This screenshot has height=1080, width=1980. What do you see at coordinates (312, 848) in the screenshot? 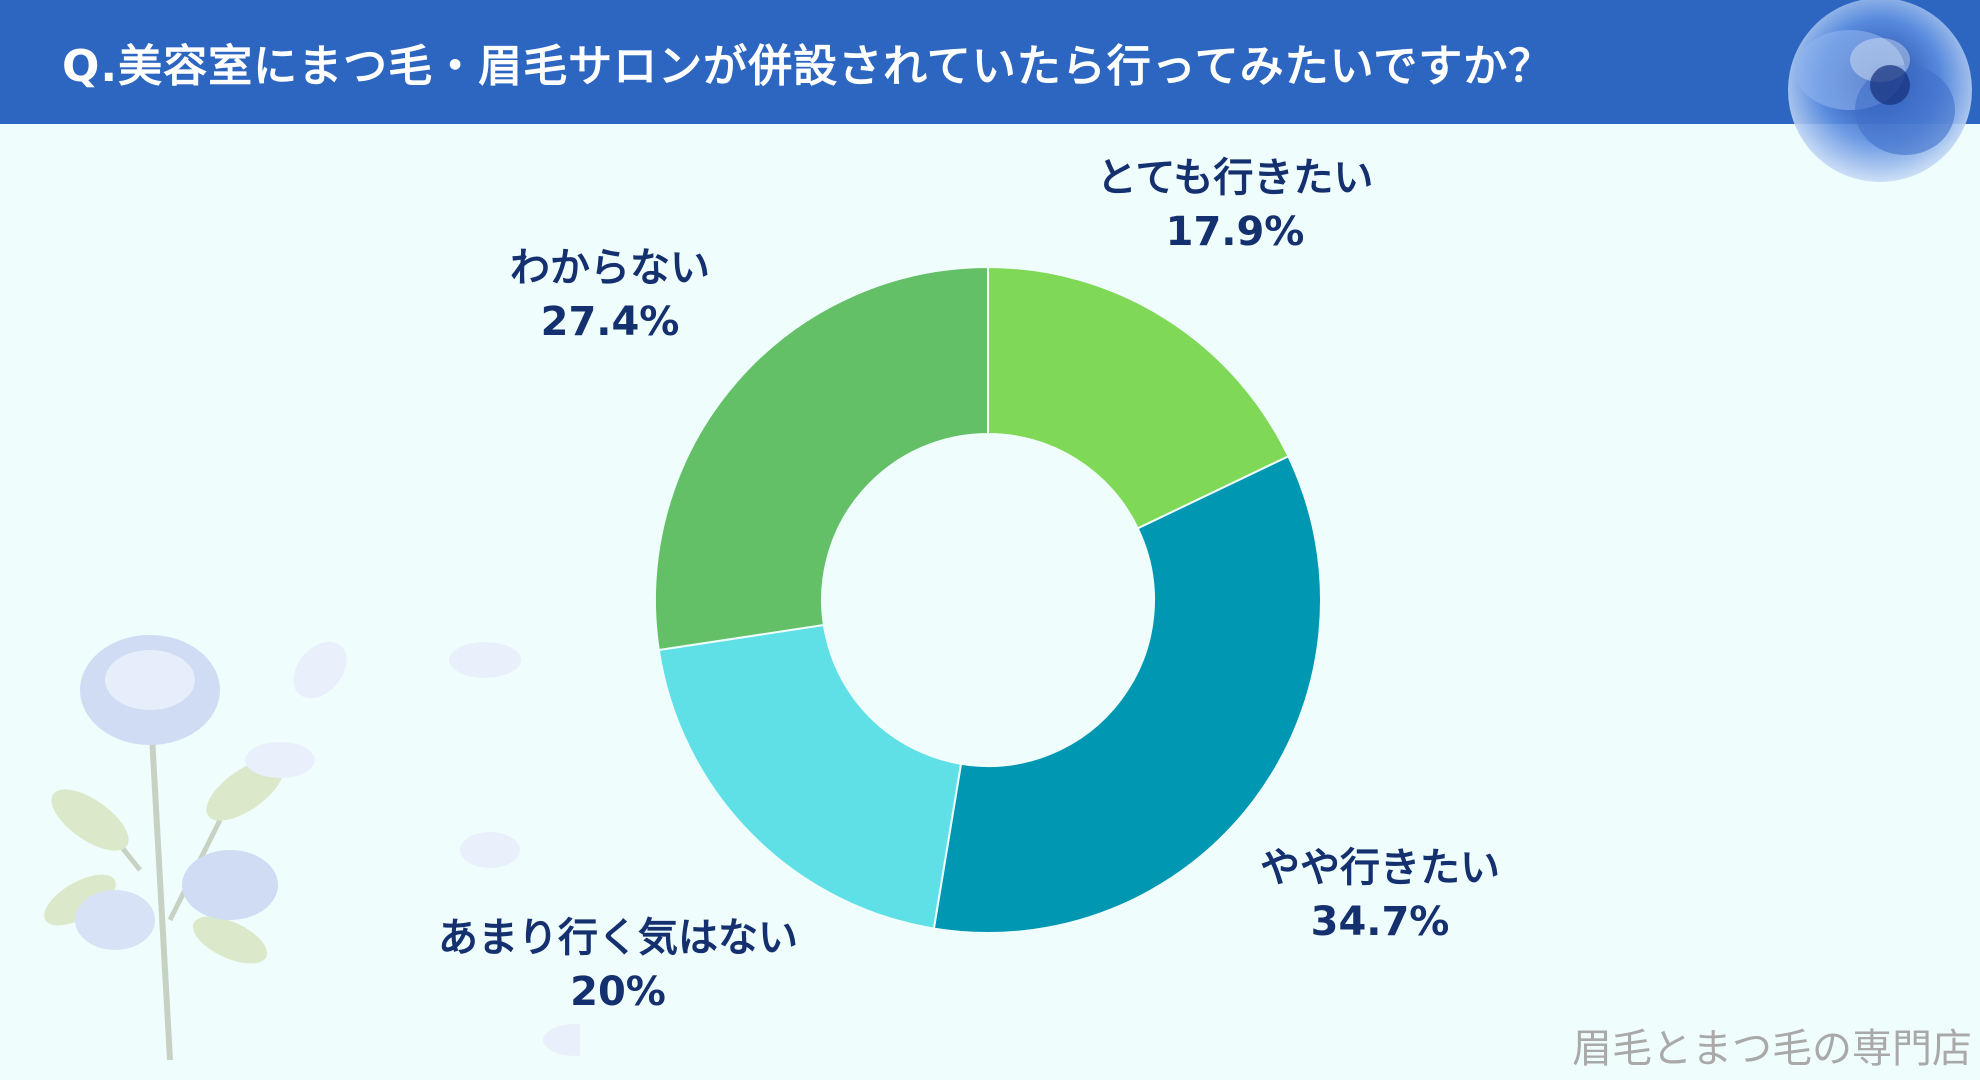
I see `rose-decoration-bottom-left` at bounding box center [312, 848].